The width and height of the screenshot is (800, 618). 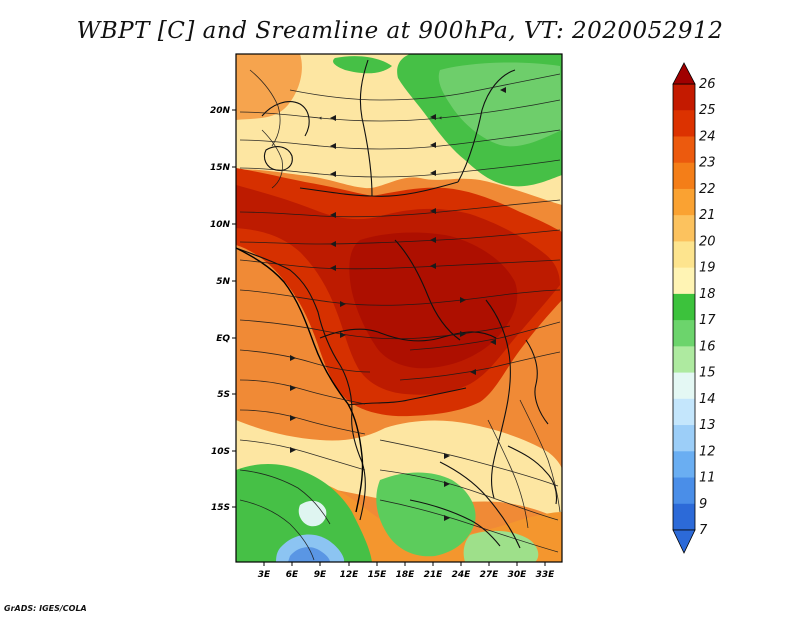 I want to click on lat-tick-label: EQ, so click(x=223, y=339).